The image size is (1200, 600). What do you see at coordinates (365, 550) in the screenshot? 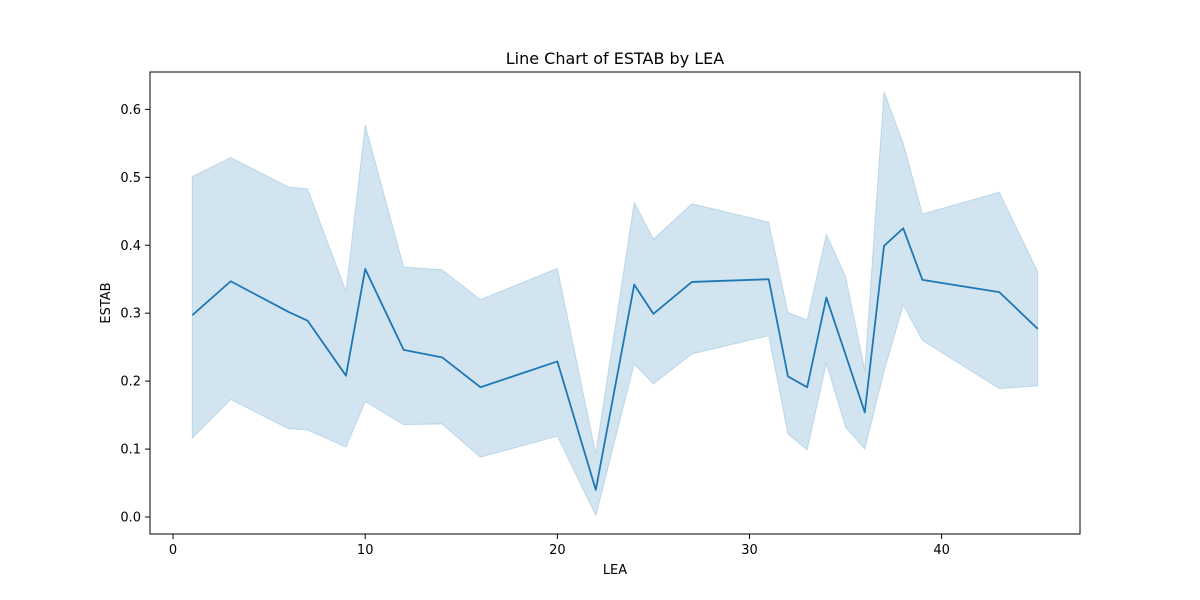
I see `x-tick-label: 10` at bounding box center [365, 550].